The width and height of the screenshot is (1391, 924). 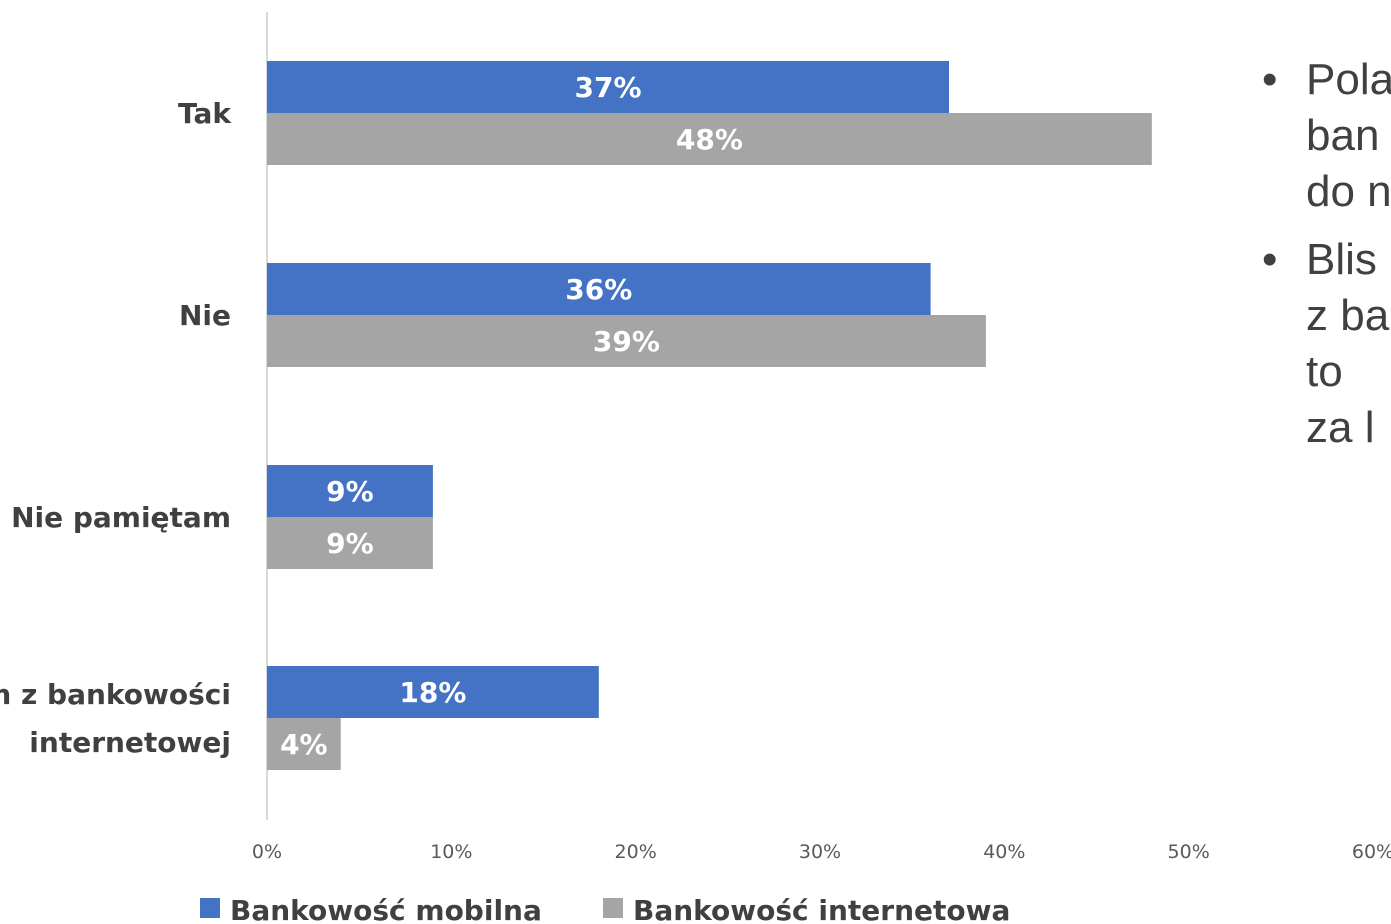 I want to click on bullet-text-line: za l, so click(x=1340, y=427).